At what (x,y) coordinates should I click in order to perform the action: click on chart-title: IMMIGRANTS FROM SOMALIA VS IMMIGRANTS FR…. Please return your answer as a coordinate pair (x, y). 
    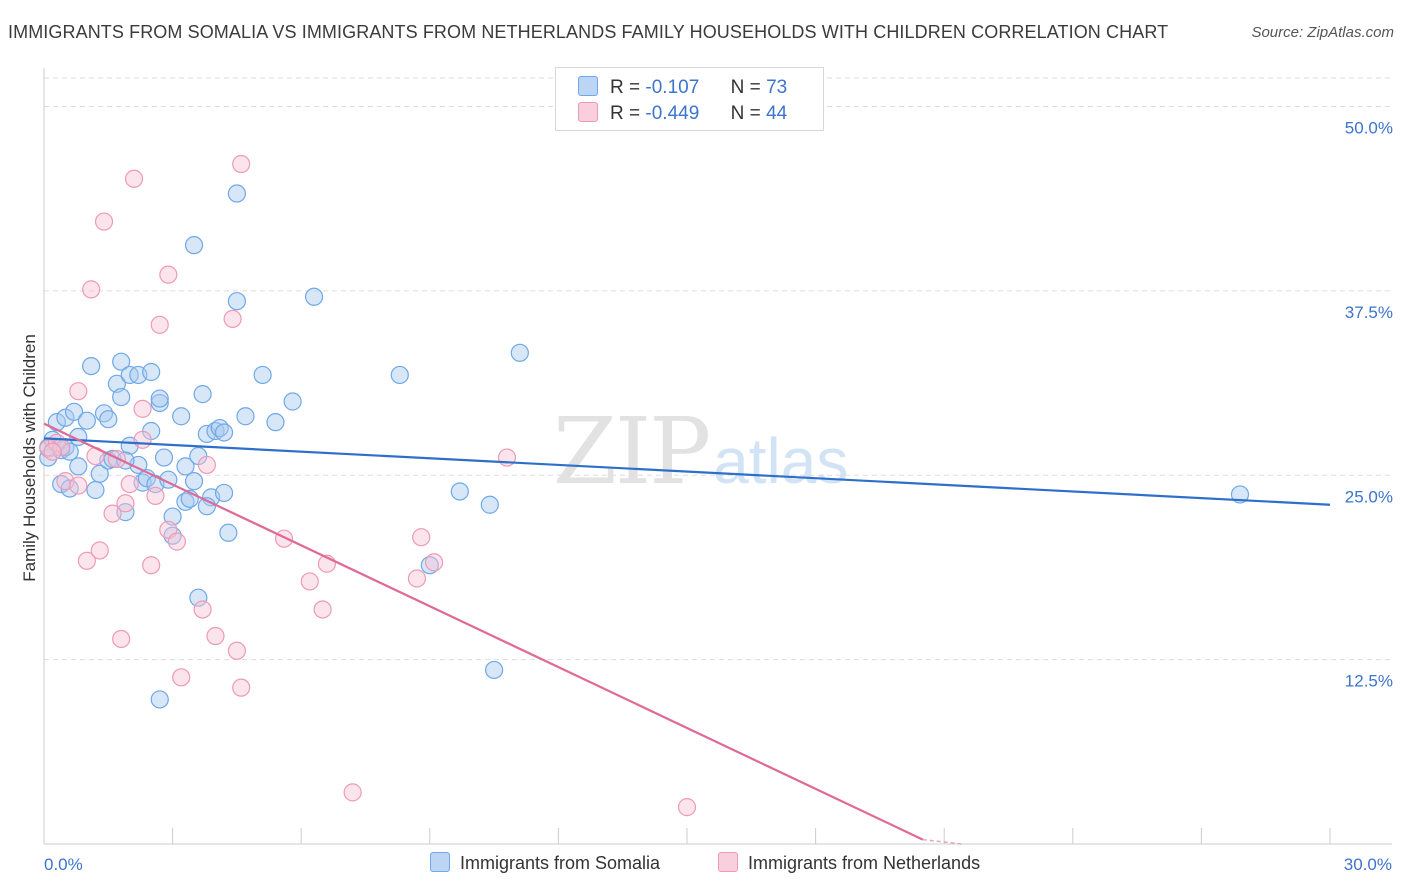
    Looking at the image, I should click on (588, 32).